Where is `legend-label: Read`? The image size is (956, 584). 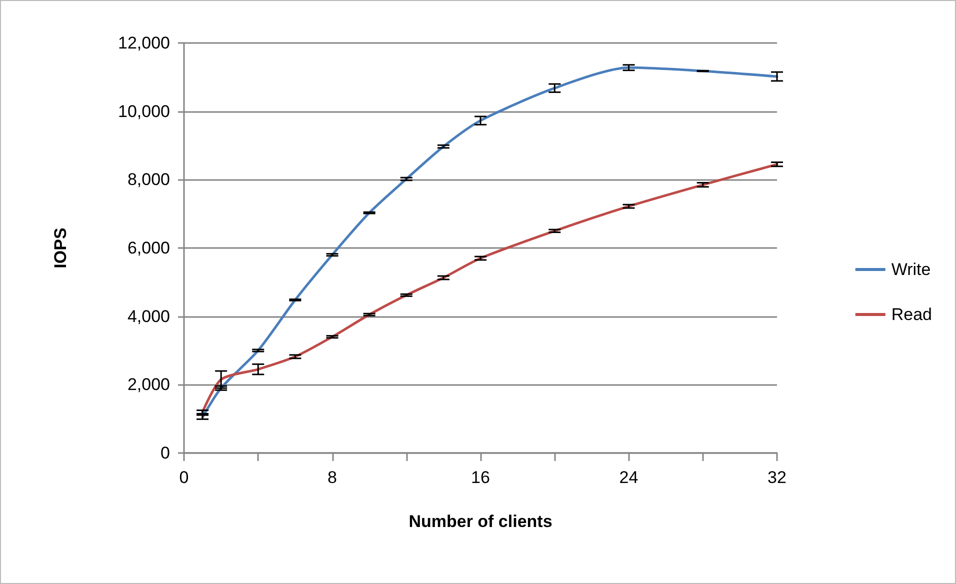
legend-label: Read is located at coordinates (911, 314).